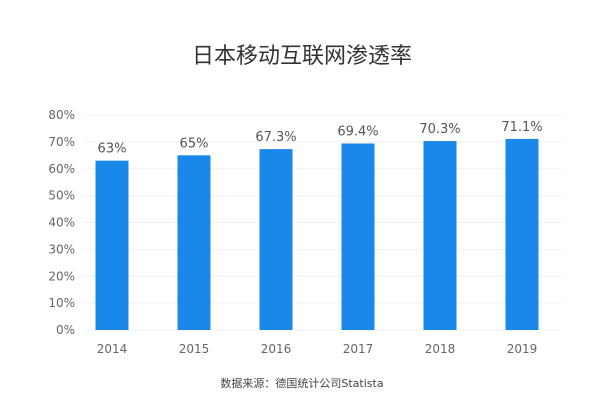  I want to click on data-label: 65%, so click(194, 143).